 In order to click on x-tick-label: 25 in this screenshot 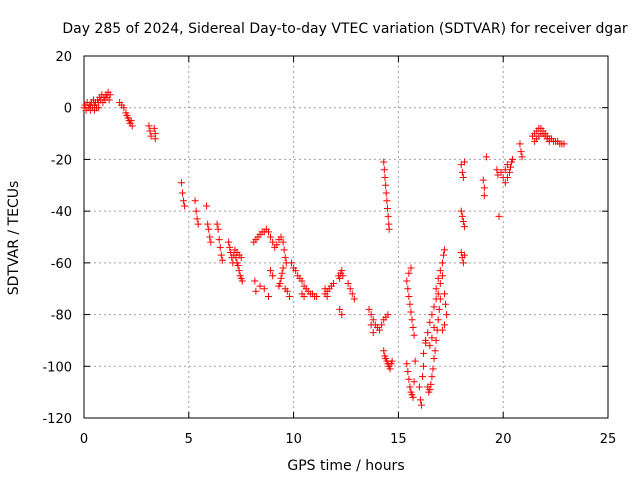, I will do `click(608, 439)`.